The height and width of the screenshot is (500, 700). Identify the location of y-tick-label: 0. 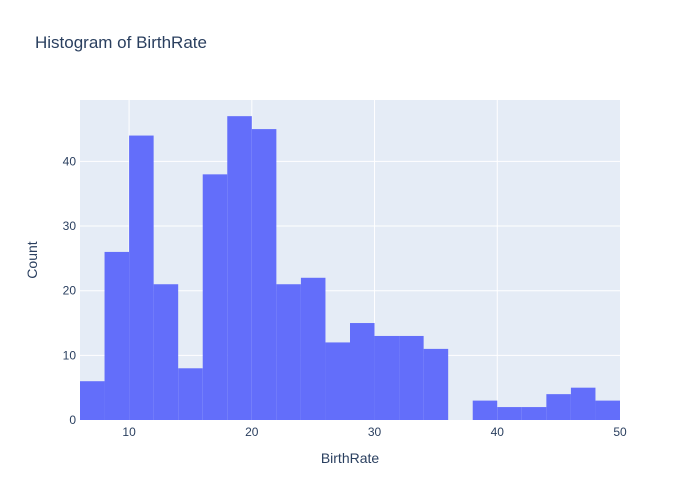
(72, 420).